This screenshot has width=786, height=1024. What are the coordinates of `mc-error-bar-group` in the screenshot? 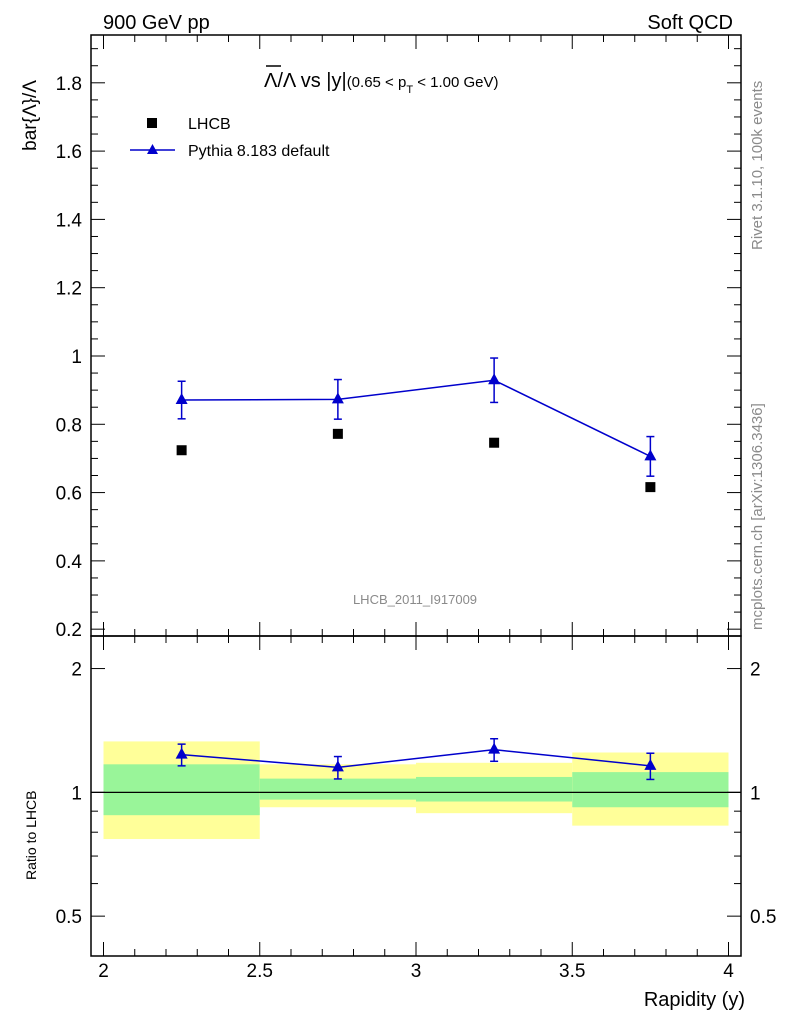 It's located at (416, 417).